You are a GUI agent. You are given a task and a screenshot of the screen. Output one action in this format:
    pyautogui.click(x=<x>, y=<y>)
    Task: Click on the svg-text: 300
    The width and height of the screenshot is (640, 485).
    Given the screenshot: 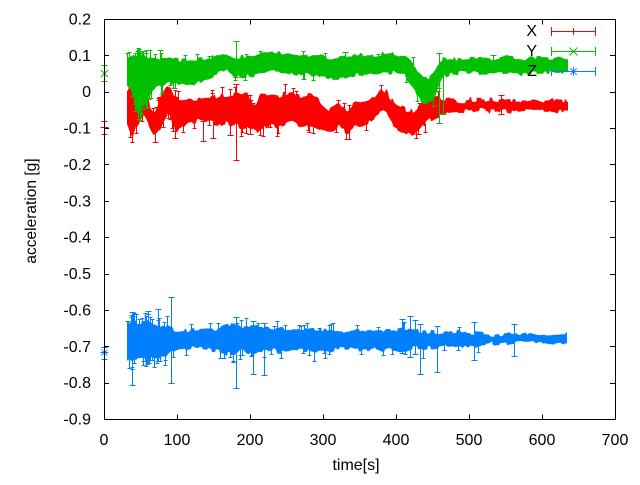 What is the action you would take?
    pyautogui.click(x=323, y=440)
    